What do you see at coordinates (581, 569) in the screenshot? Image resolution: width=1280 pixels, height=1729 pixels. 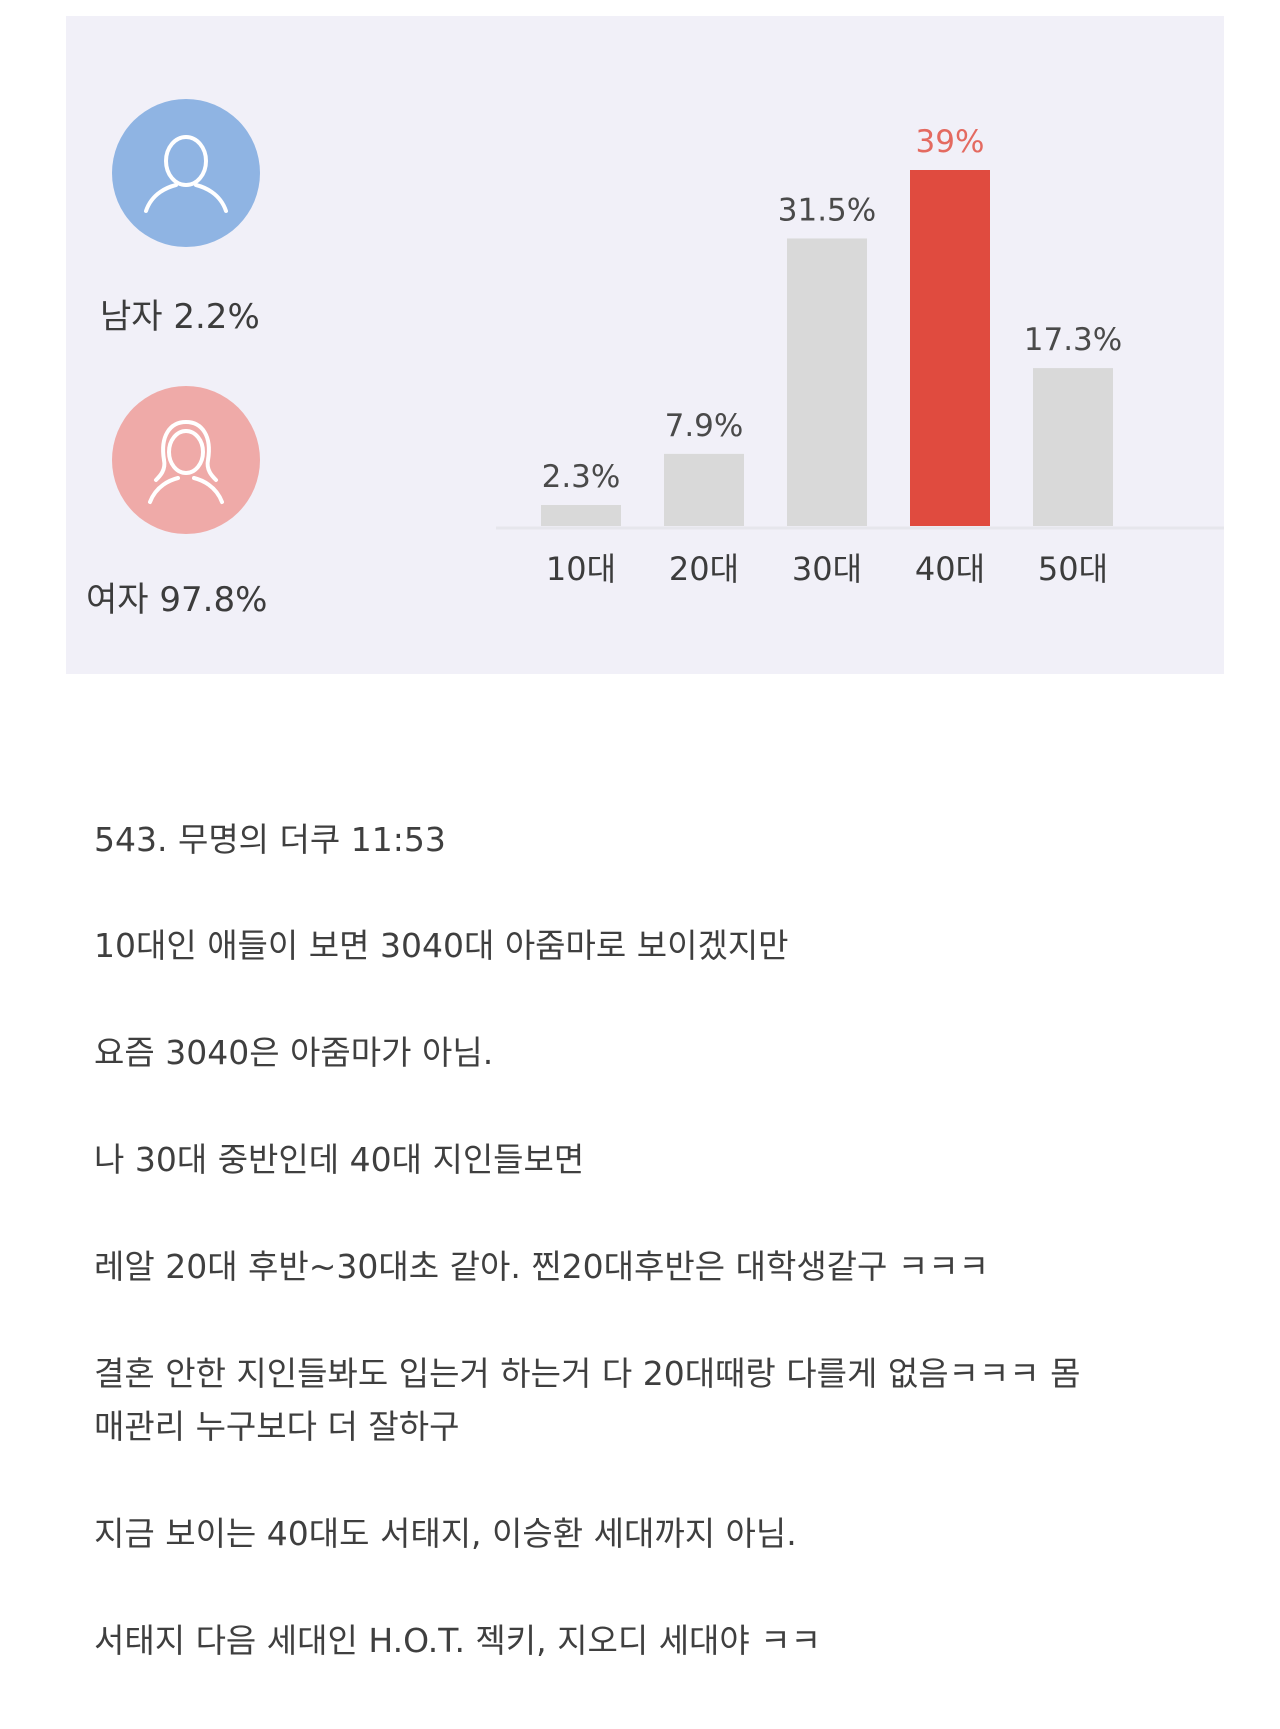 I see `x-tick-label: 10대` at bounding box center [581, 569].